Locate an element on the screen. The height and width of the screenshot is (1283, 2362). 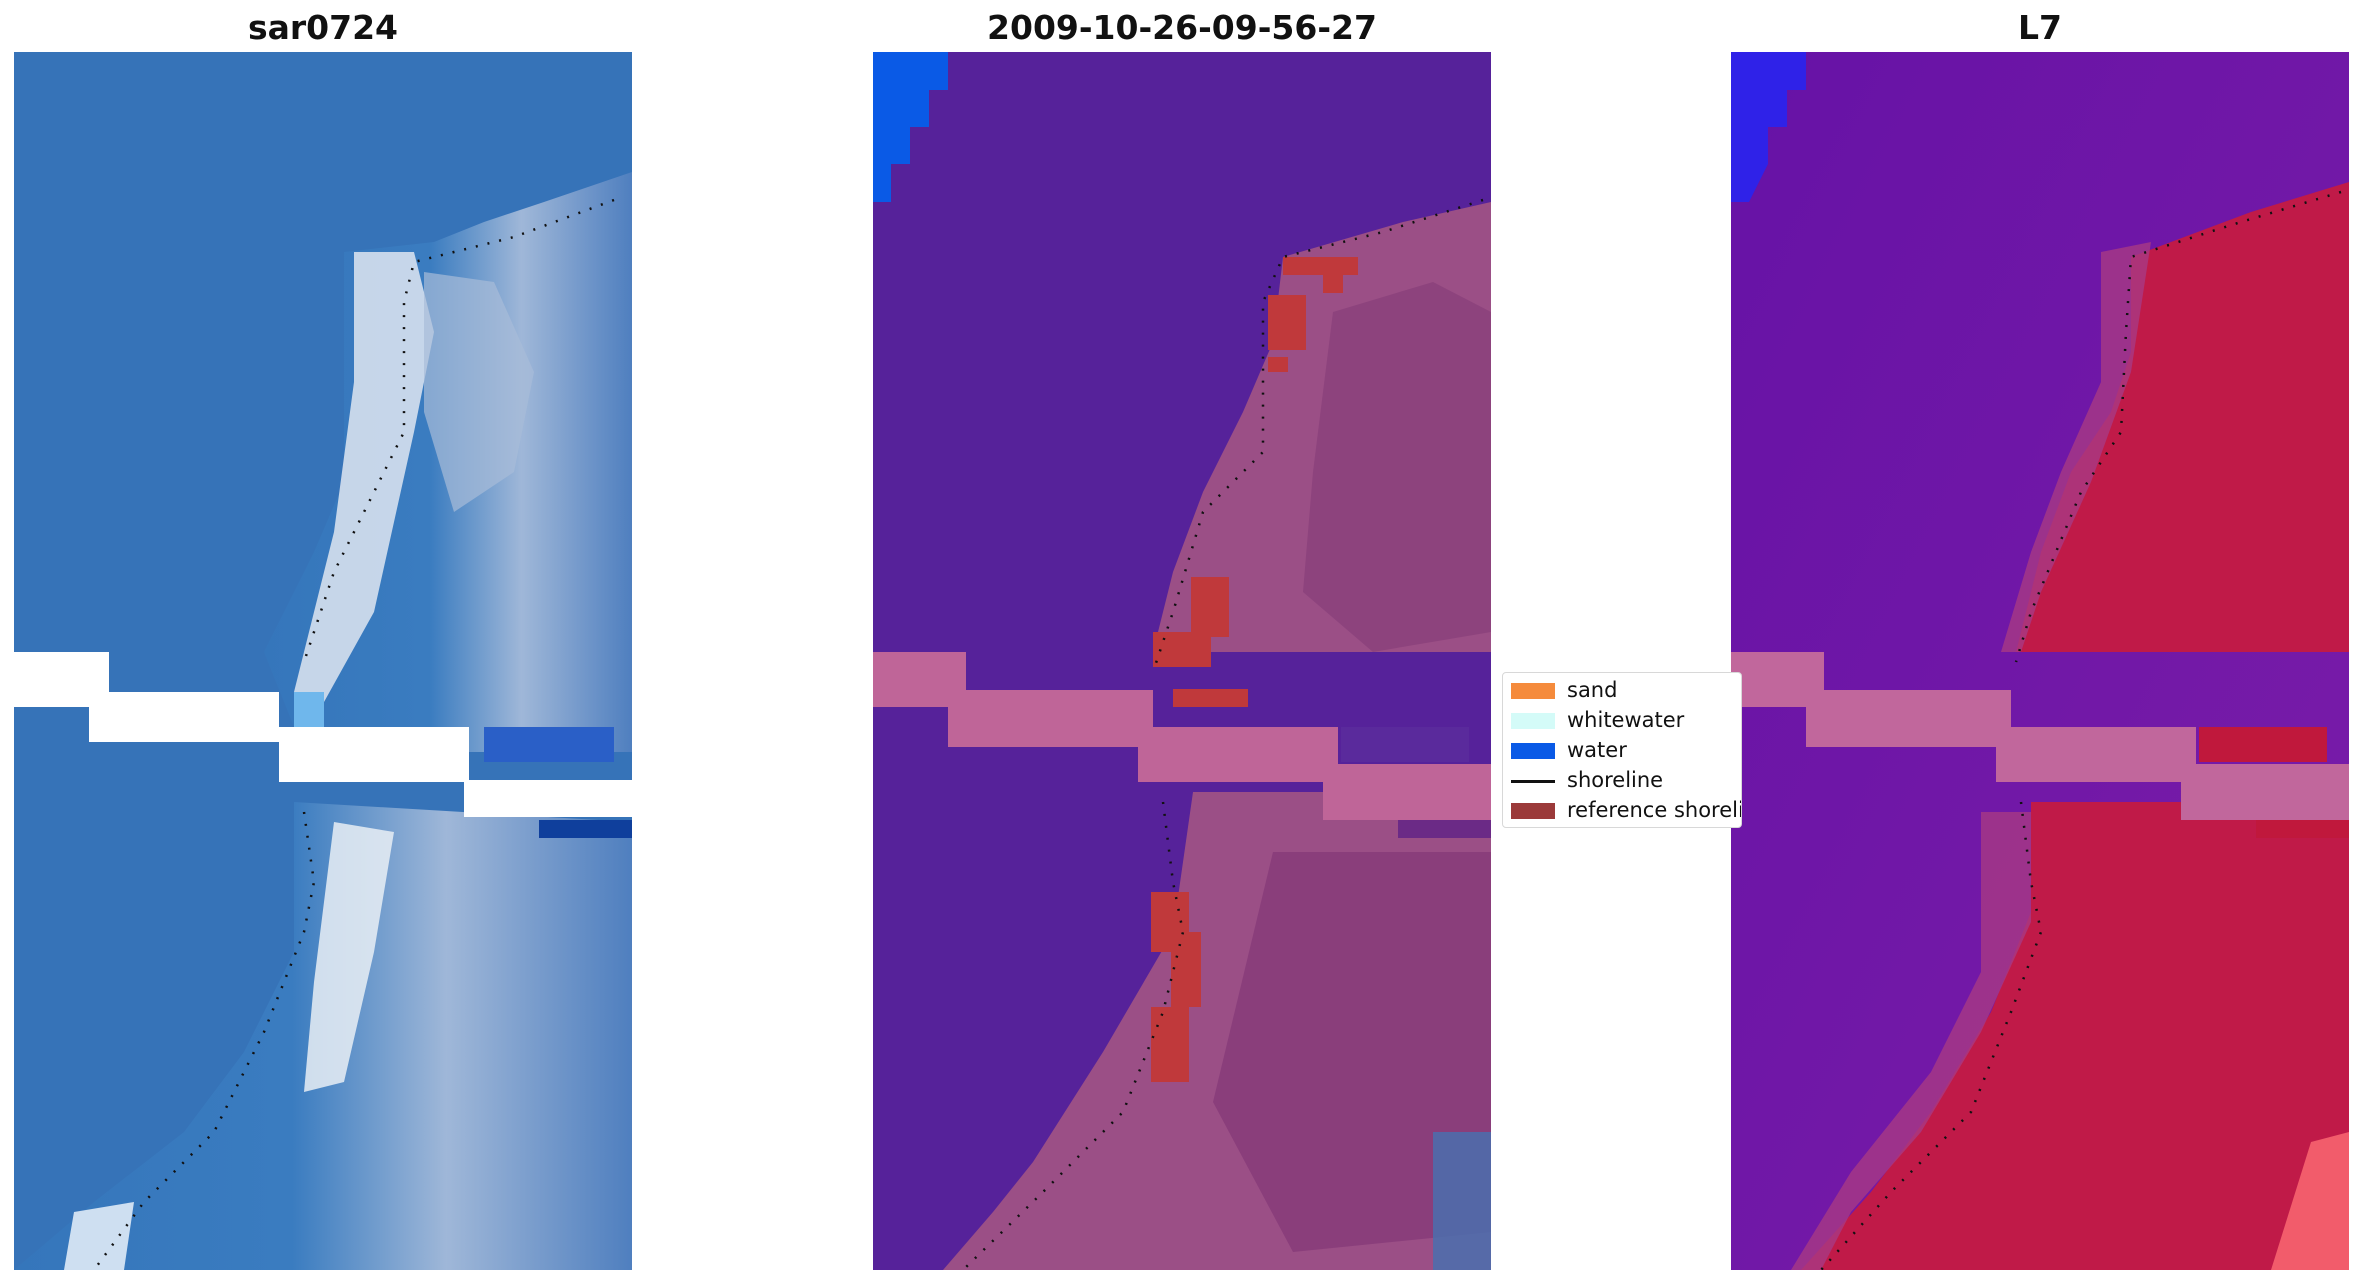
legend-item-reference-shoreline: reference shoreline is located at coordinates (1622, 810).